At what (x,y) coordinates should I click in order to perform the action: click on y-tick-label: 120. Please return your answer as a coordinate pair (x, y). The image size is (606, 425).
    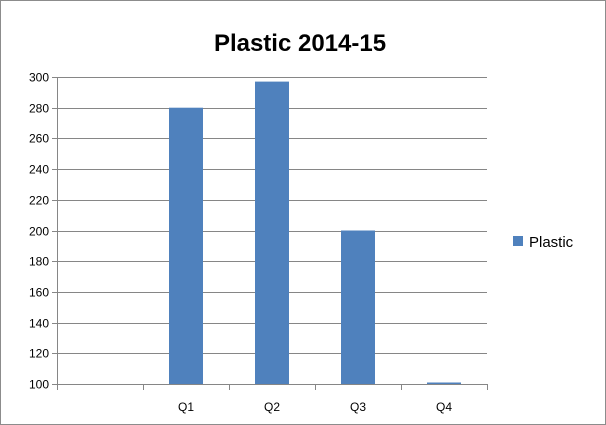
    Looking at the image, I should click on (39, 354).